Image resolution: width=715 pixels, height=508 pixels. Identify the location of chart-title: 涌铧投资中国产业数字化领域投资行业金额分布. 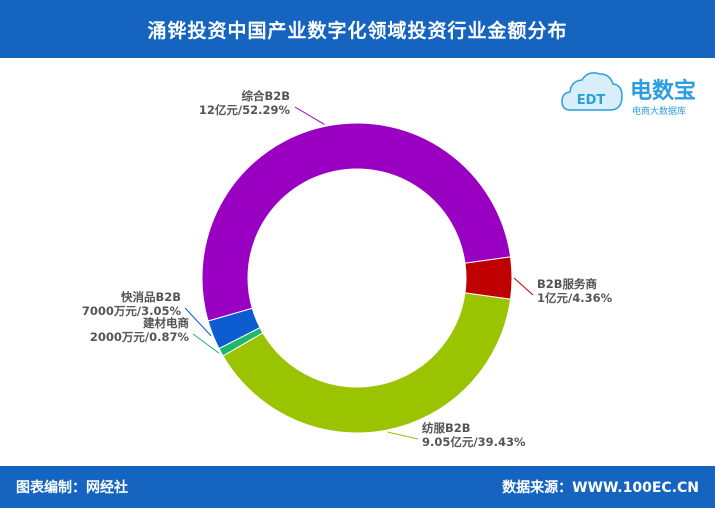
(357, 30).